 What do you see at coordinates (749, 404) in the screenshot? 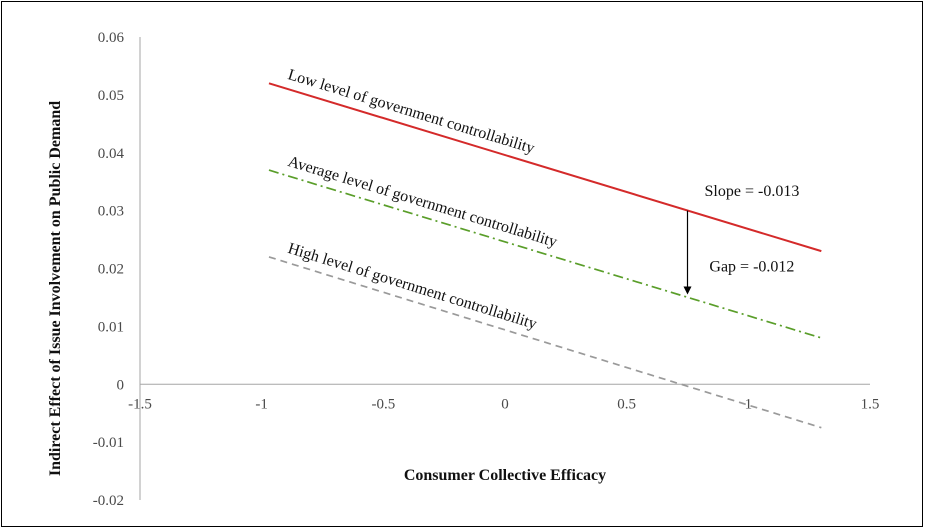
I see `x-tick-label: 1` at bounding box center [749, 404].